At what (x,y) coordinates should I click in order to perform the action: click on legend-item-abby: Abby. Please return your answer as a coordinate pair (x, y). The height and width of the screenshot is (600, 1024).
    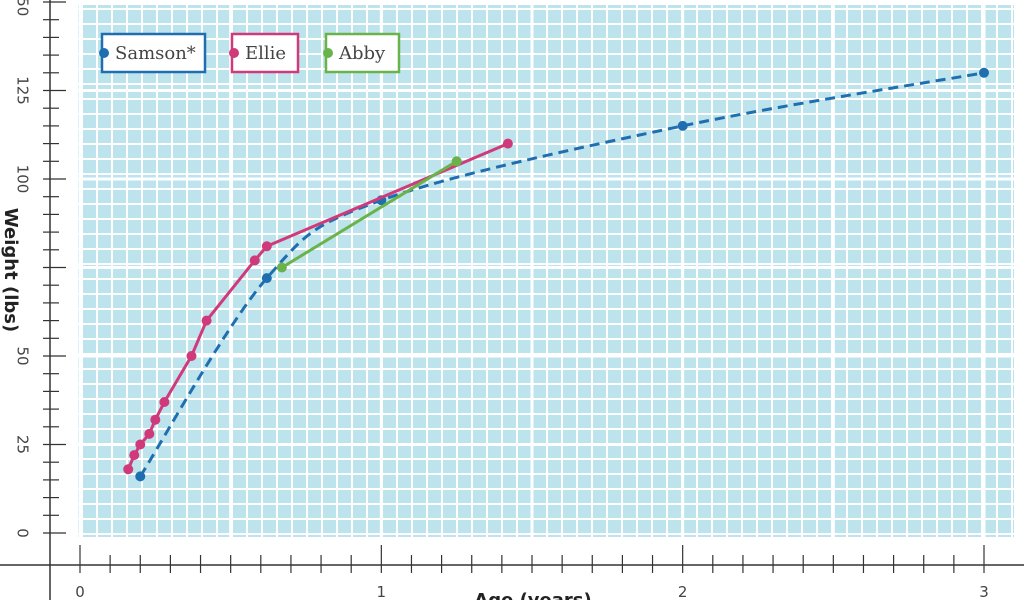
    Looking at the image, I should click on (362, 53).